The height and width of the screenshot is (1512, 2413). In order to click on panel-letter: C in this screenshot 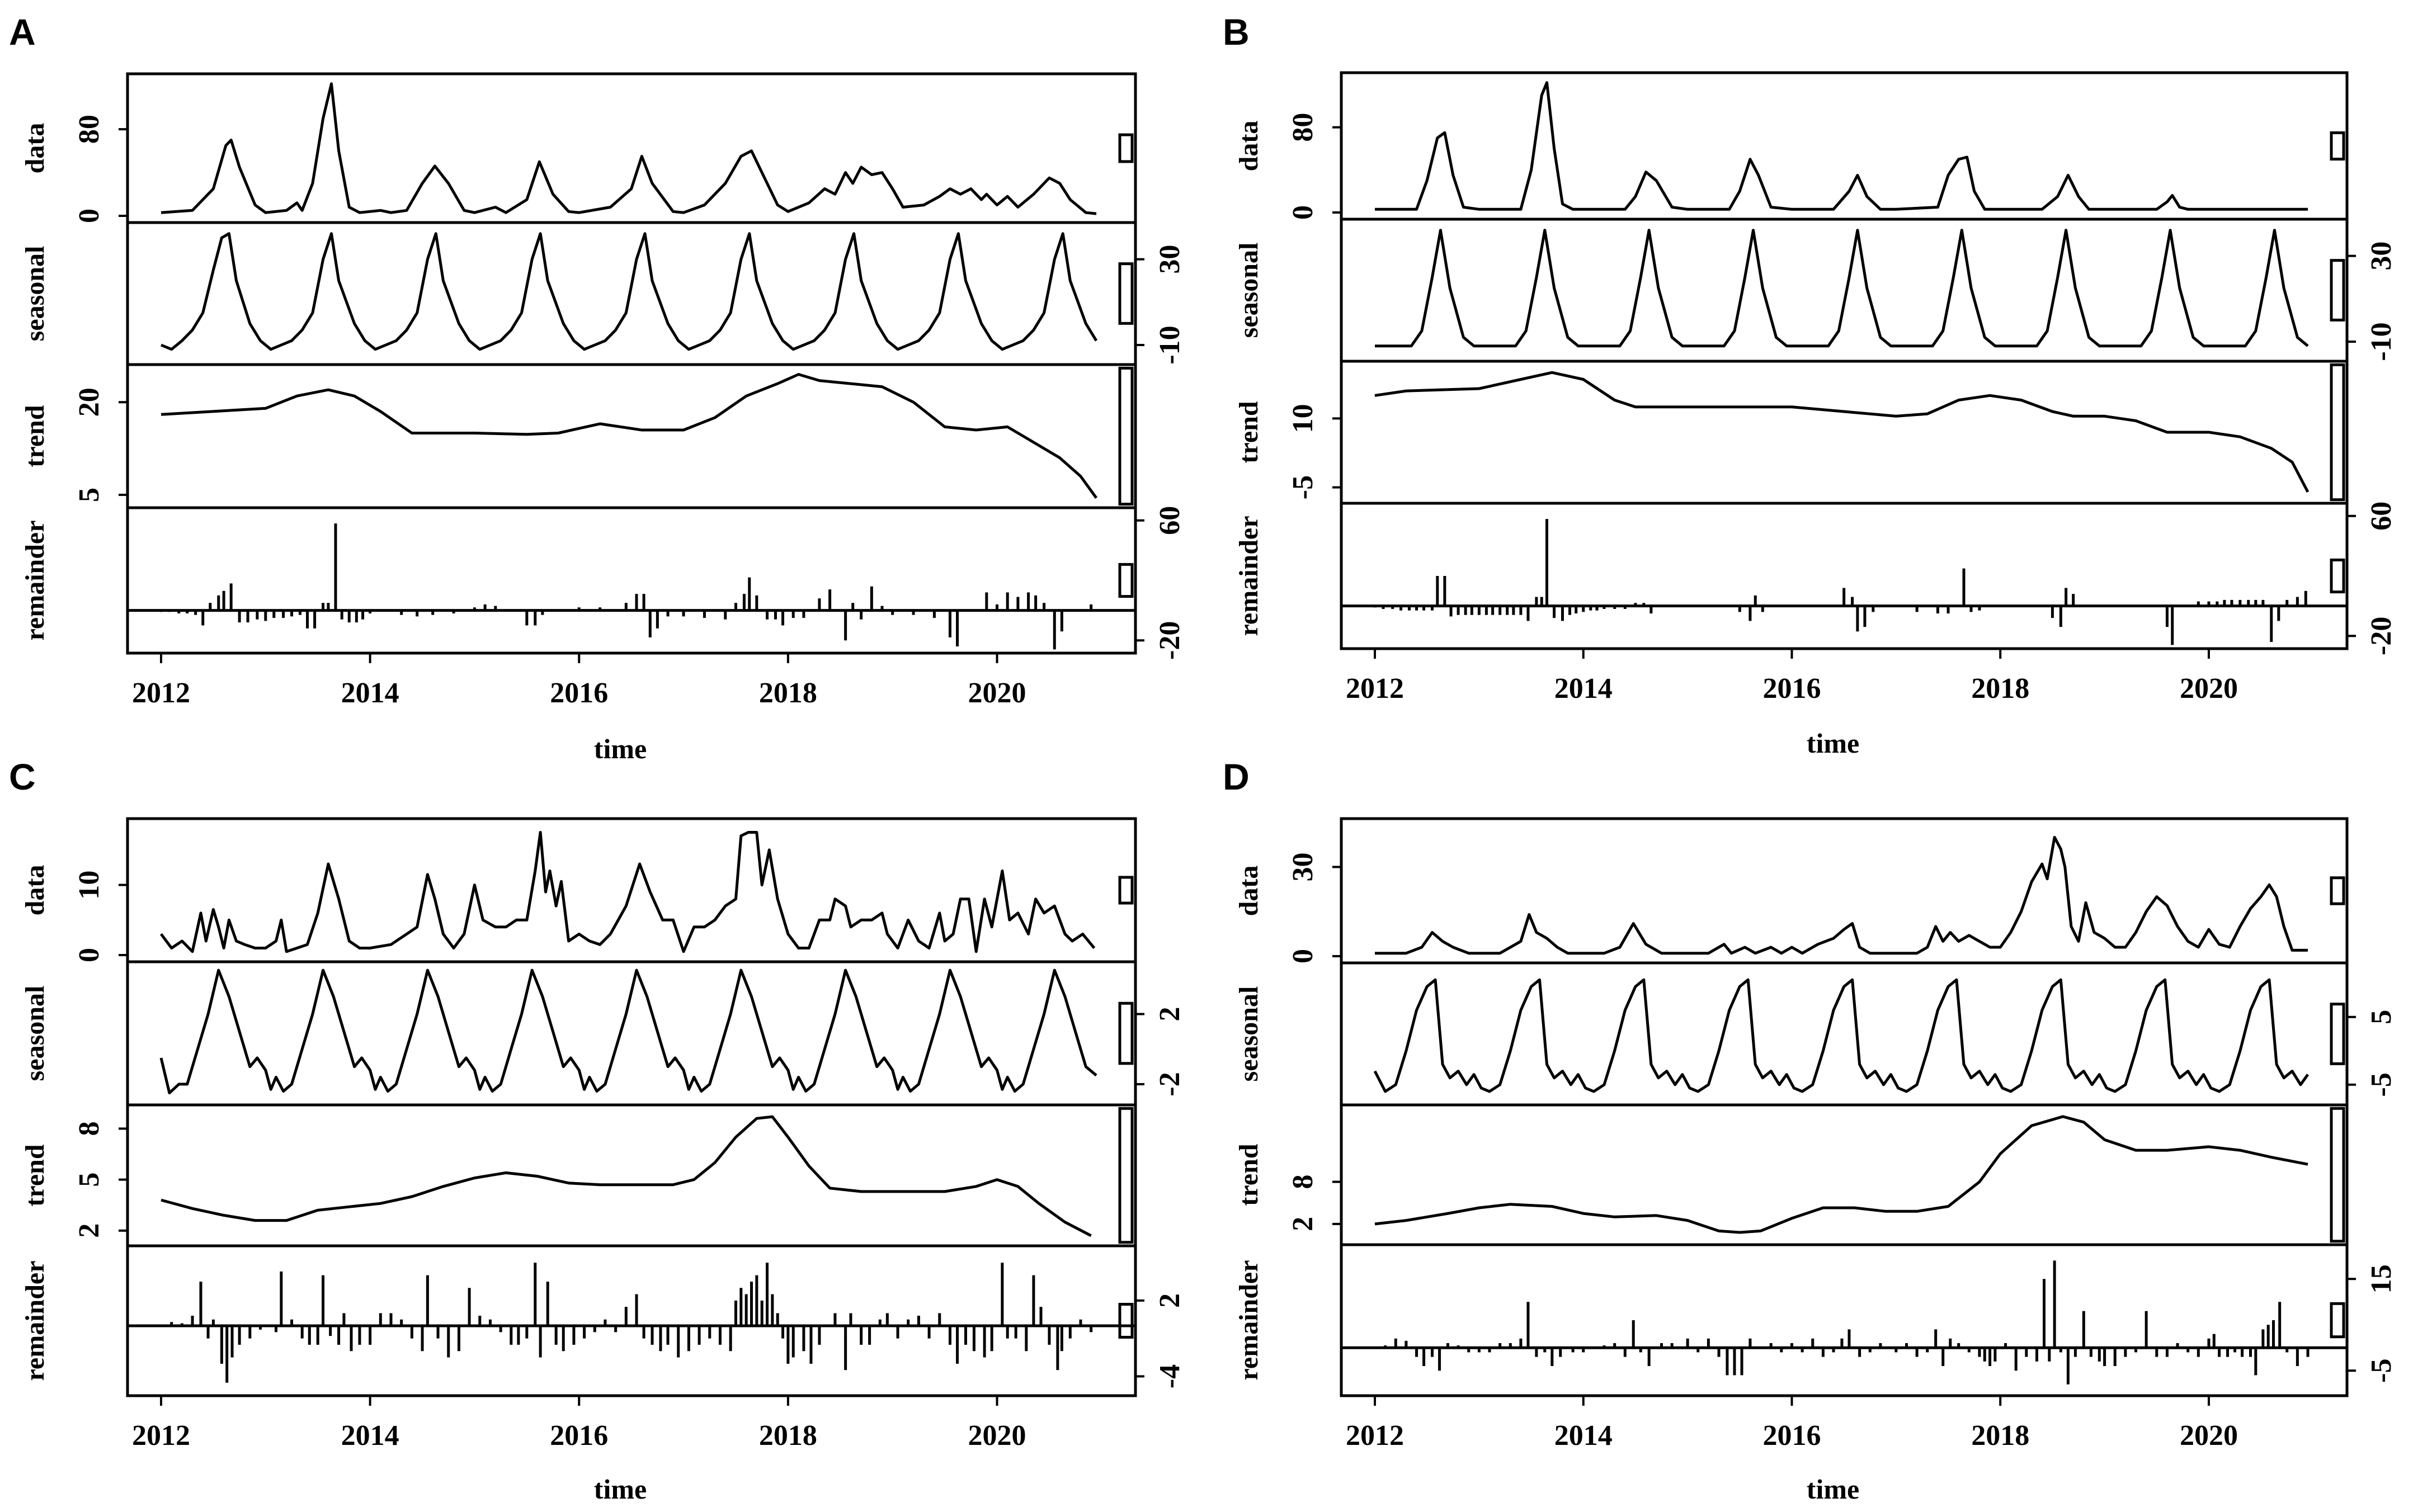, I will do `click(22, 776)`.